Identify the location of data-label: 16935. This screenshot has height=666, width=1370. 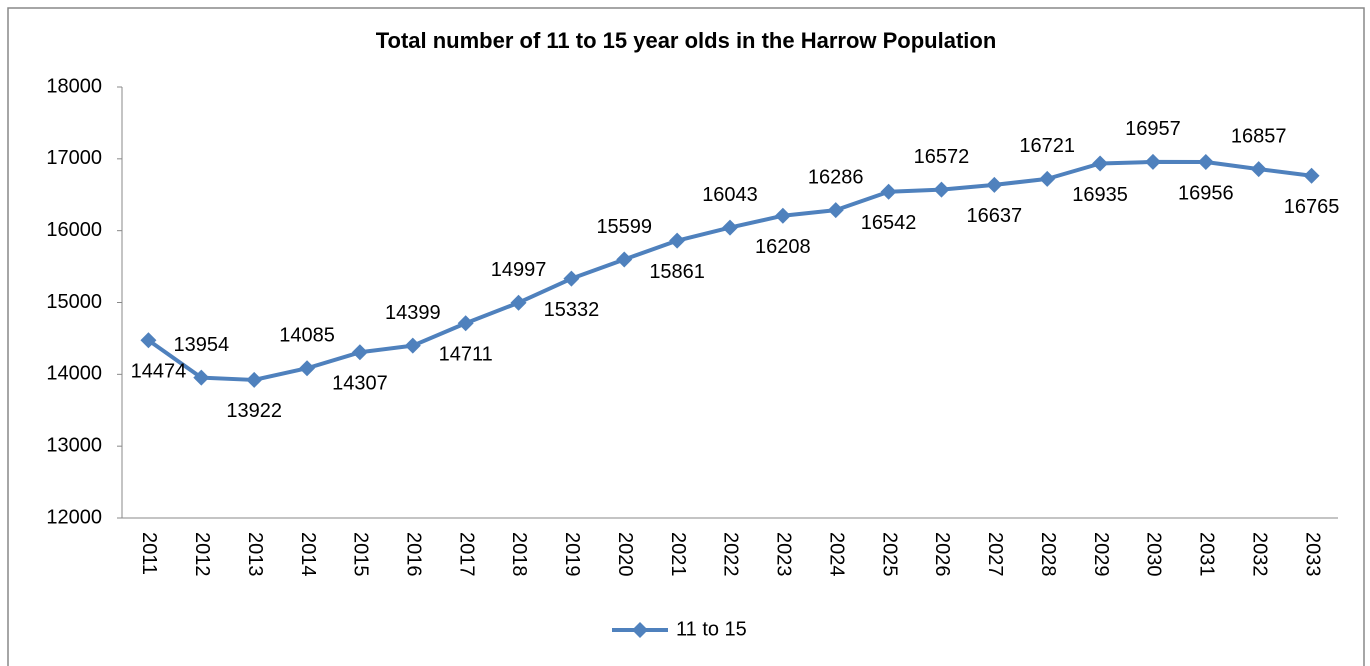
(1100, 195).